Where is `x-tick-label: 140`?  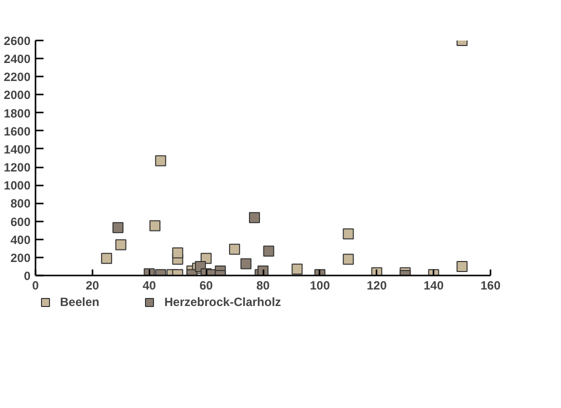
x-tick-label: 140 is located at coordinates (434, 285).